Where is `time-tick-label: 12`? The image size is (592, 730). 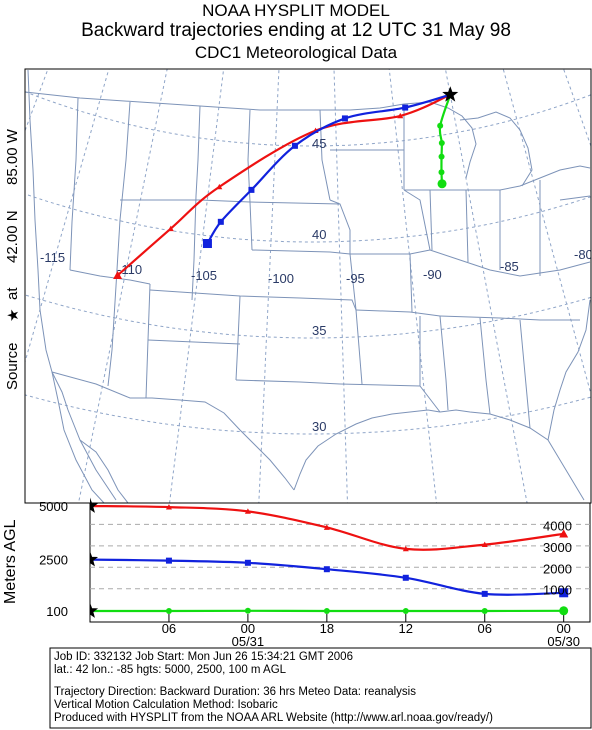 time-tick-label: 12 is located at coordinates (406, 628).